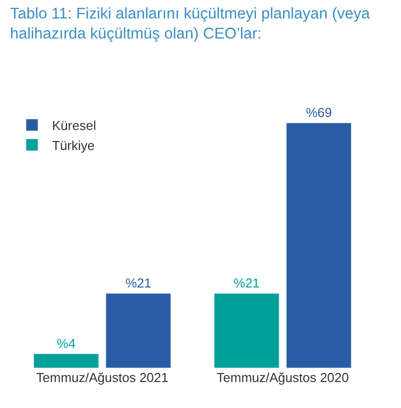 This screenshot has width=401, height=408. Describe the element at coordinates (282, 377) in the screenshot. I see `x-tick-label: Temmuz/Ağustos 2020` at that location.